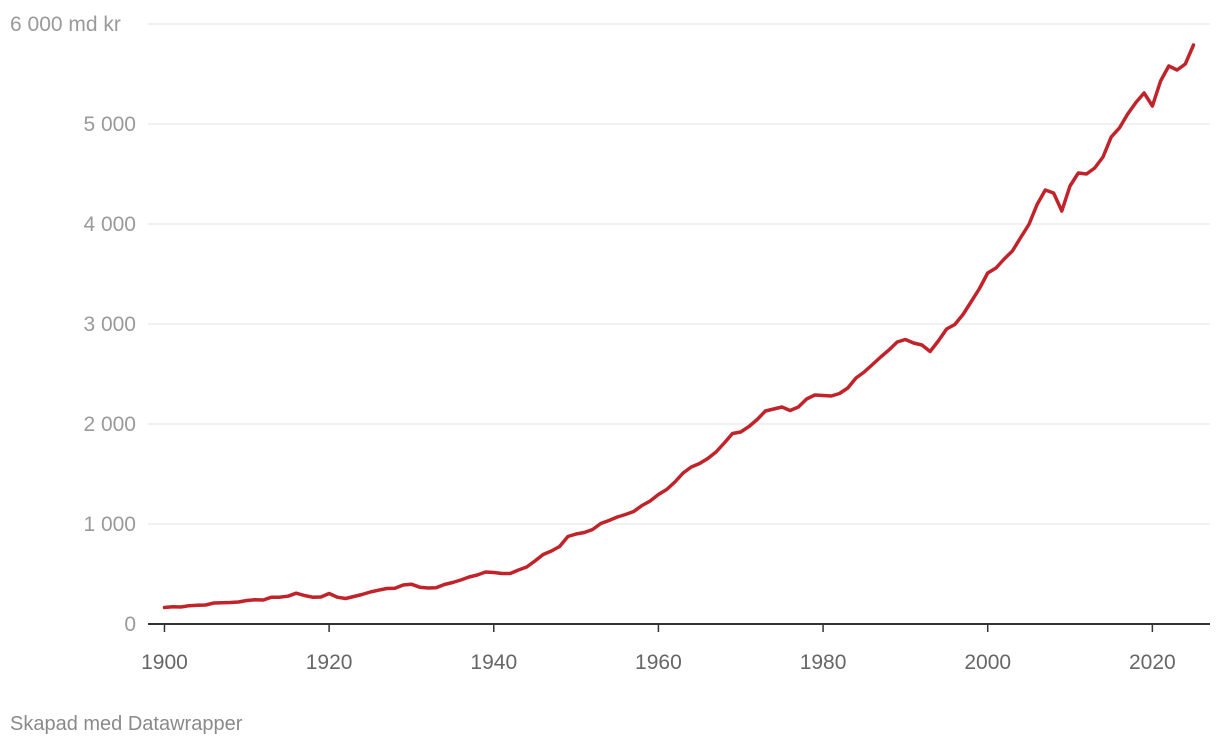 The image size is (1220, 750). I want to click on y-tick-label: 2 000, so click(109, 424).